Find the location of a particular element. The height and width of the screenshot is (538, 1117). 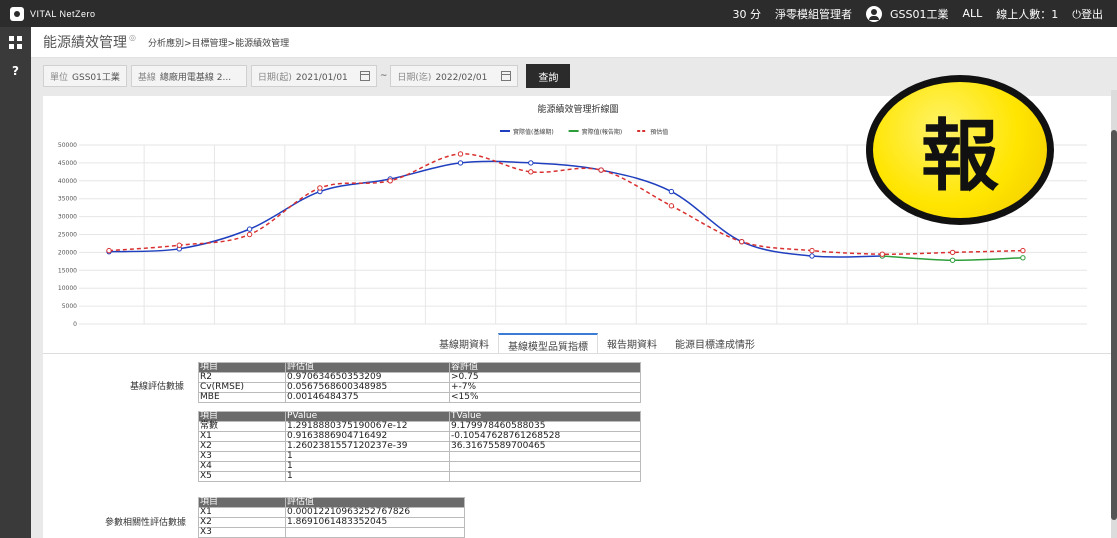

y-tick-label: 50000 is located at coordinates (67, 145).